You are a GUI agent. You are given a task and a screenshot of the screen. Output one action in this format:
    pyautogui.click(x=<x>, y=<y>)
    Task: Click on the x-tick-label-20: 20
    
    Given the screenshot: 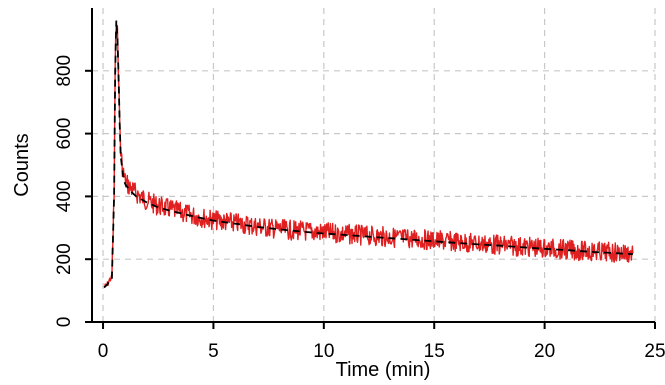 What is the action you would take?
    pyautogui.click(x=544, y=351)
    